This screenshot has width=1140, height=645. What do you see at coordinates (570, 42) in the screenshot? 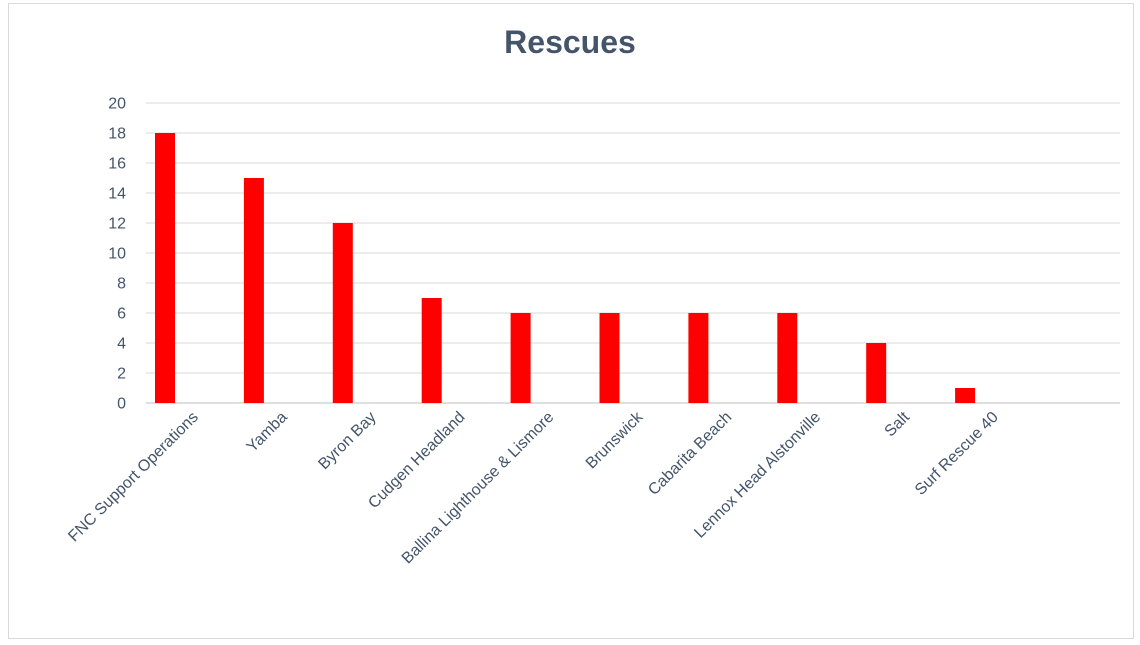
I see `chart-title: Rescues` at bounding box center [570, 42].